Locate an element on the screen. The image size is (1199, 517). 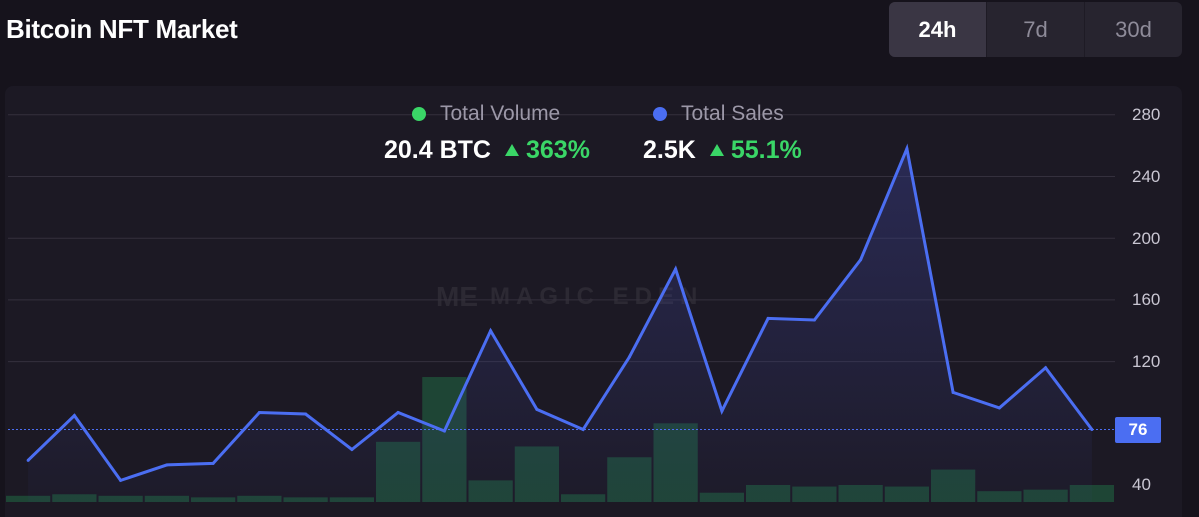
y-tick-label: 120 is located at coordinates (1146, 361).